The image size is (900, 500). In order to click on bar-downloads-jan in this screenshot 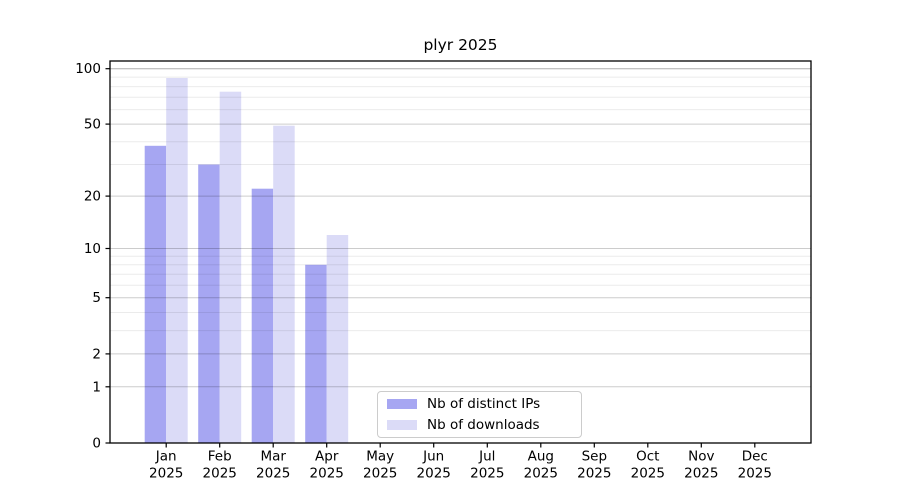, I will do `click(177, 260)`.